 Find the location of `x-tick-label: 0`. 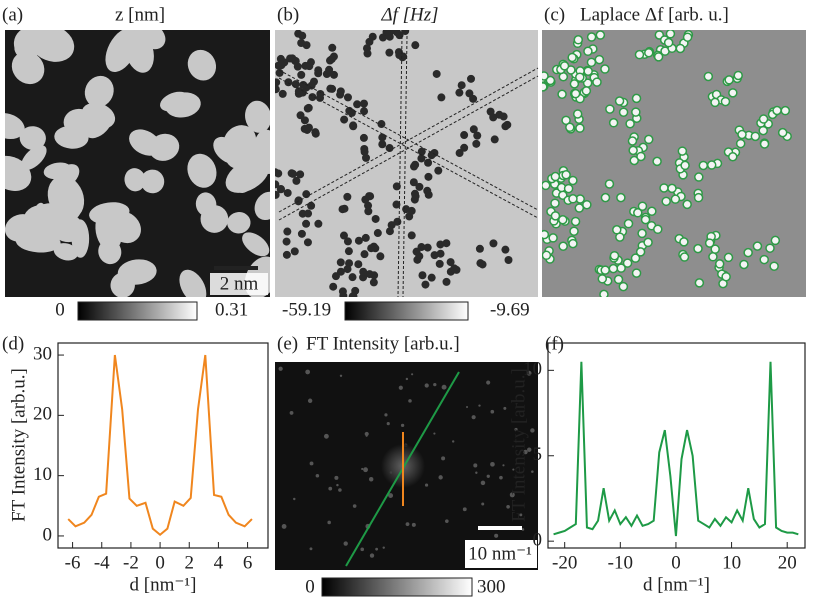

x-tick-label: 0 is located at coordinates (160, 562).